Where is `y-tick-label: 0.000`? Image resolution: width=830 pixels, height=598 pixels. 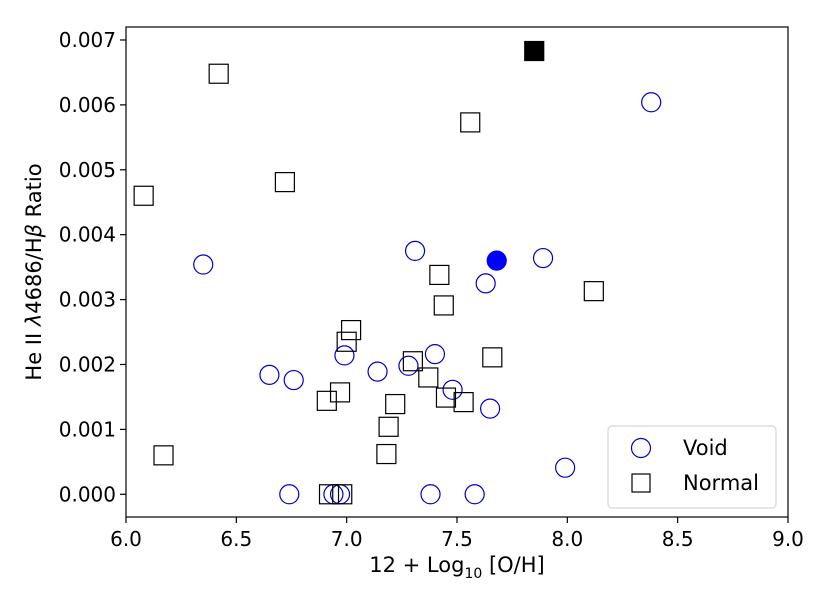
y-tick-label: 0.000 is located at coordinates (87, 494).